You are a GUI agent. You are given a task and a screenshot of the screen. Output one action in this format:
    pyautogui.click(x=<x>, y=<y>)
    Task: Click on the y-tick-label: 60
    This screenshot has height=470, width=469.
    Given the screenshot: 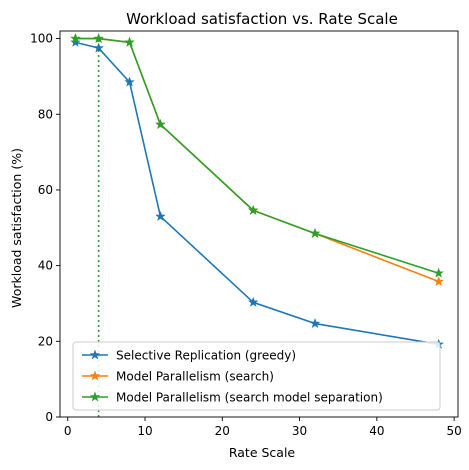 What is the action you would take?
    pyautogui.click(x=45, y=190)
    